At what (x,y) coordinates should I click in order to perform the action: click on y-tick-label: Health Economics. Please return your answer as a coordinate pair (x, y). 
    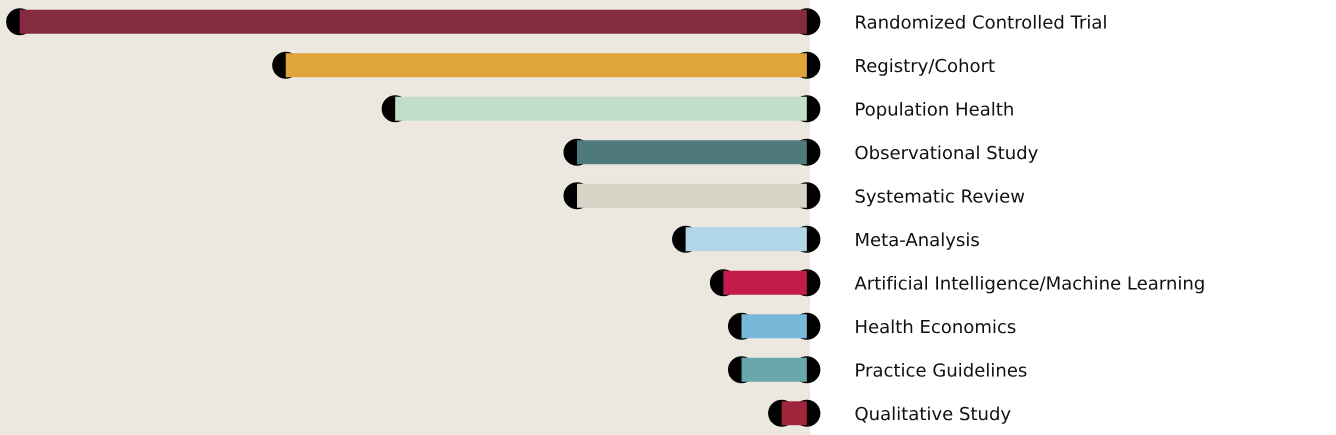
    Looking at the image, I should click on (936, 326).